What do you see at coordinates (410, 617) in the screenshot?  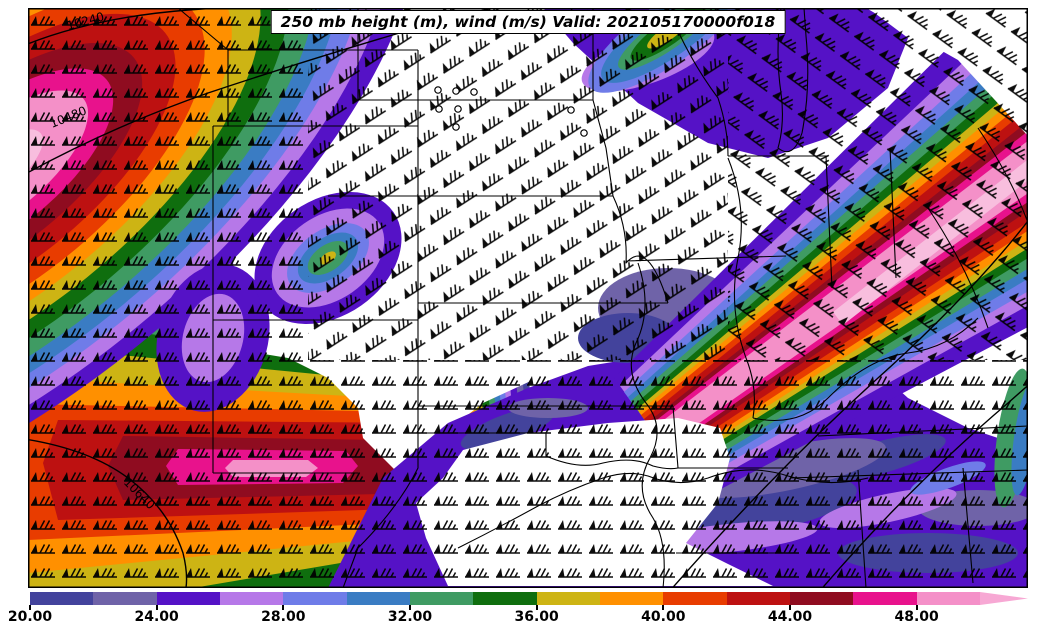 I see `colorbar-tick-label: 32.00` at bounding box center [410, 617].